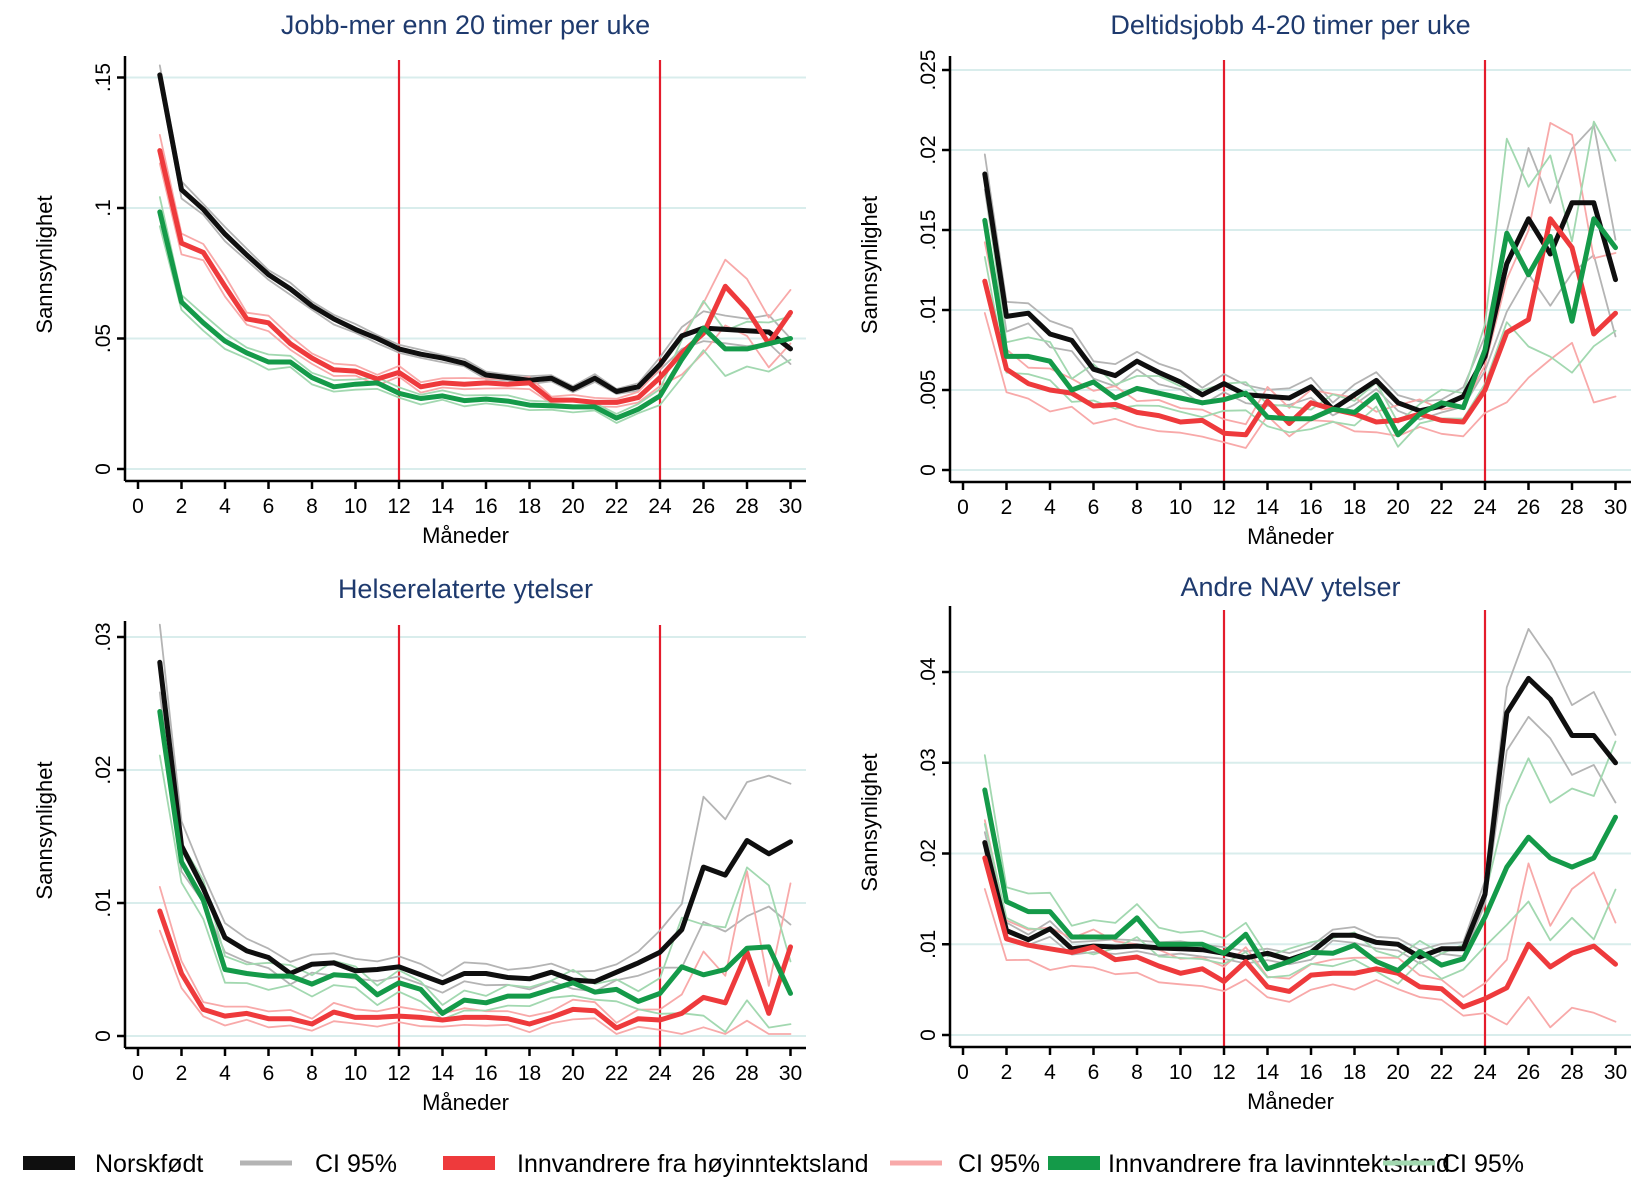 The image size is (1651, 1183). I want to click on y-tick-label: .1, so click(103, 208).